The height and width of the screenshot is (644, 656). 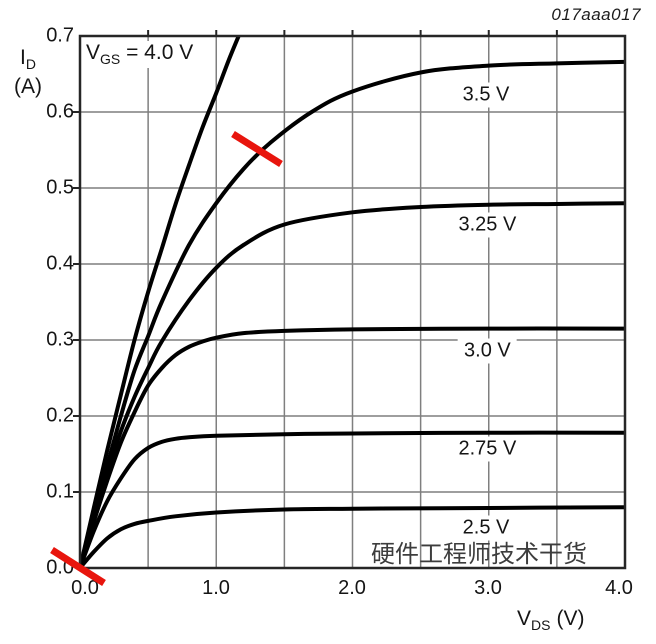 I want to click on curve-label-3.25V: 3.25 V, so click(x=487, y=225).